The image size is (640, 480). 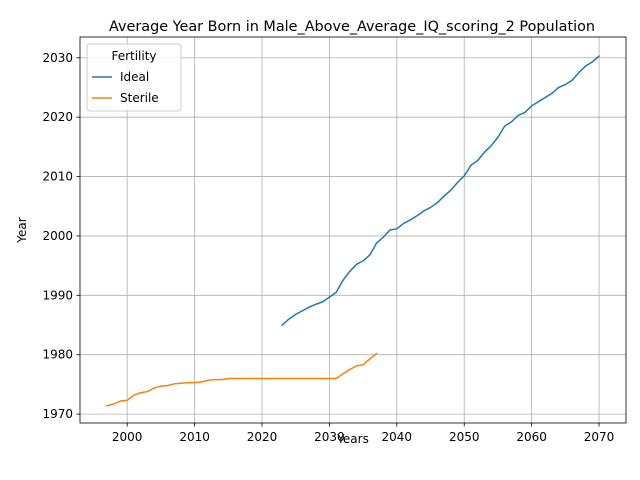 What do you see at coordinates (531, 437) in the screenshot?
I see `x-tick-label: 2060` at bounding box center [531, 437].